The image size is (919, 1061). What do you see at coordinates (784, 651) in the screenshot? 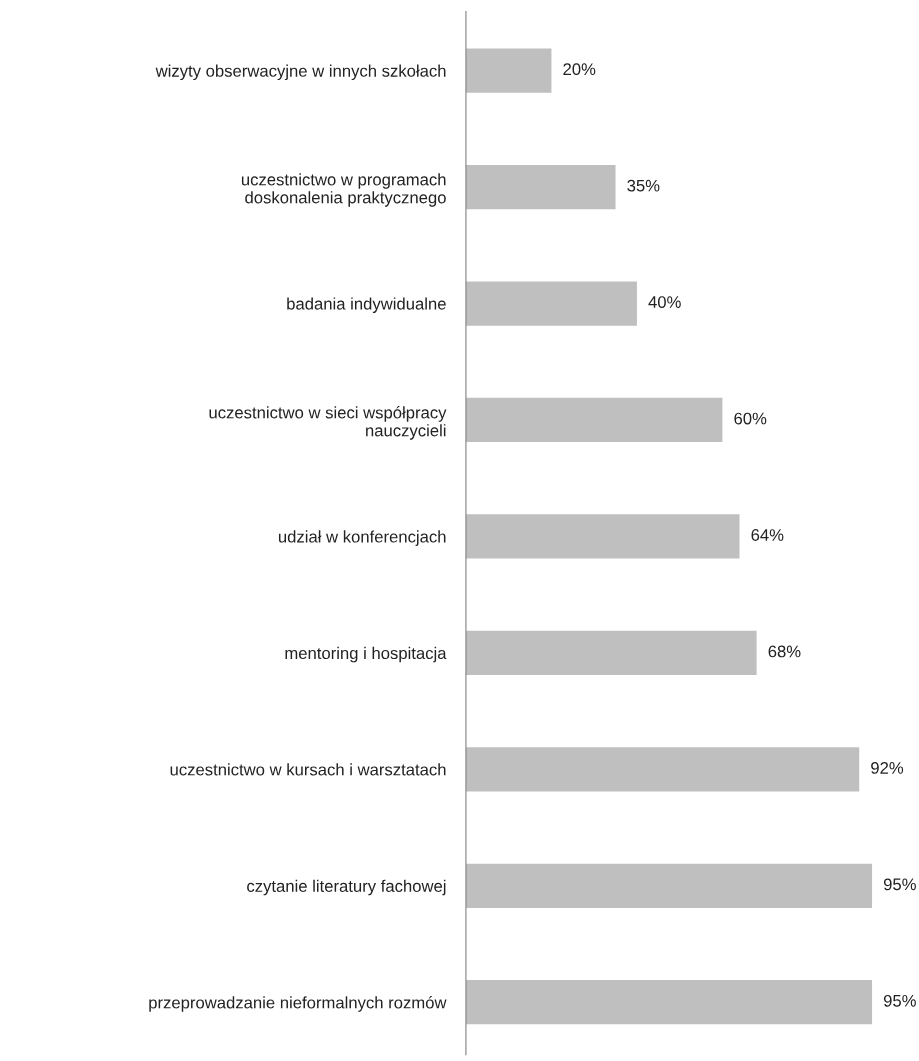
I see `data-label: 68%` at bounding box center [784, 651].